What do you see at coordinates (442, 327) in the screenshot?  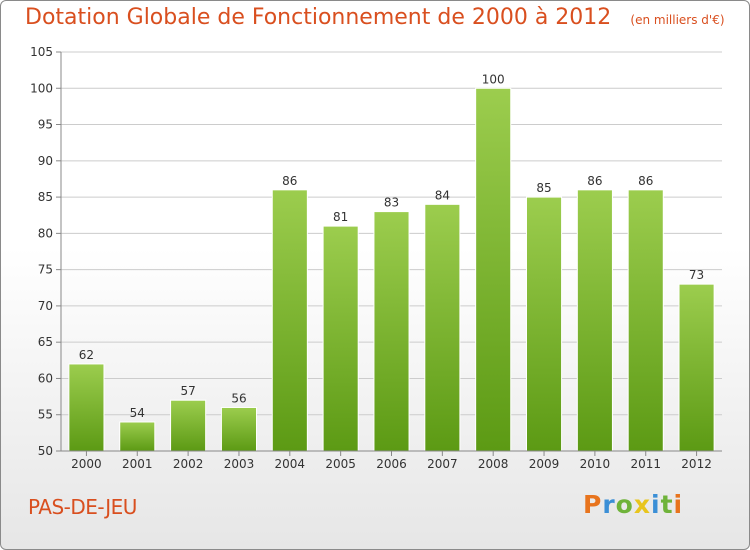 I see `bar-2007` at bounding box center [442, 327].